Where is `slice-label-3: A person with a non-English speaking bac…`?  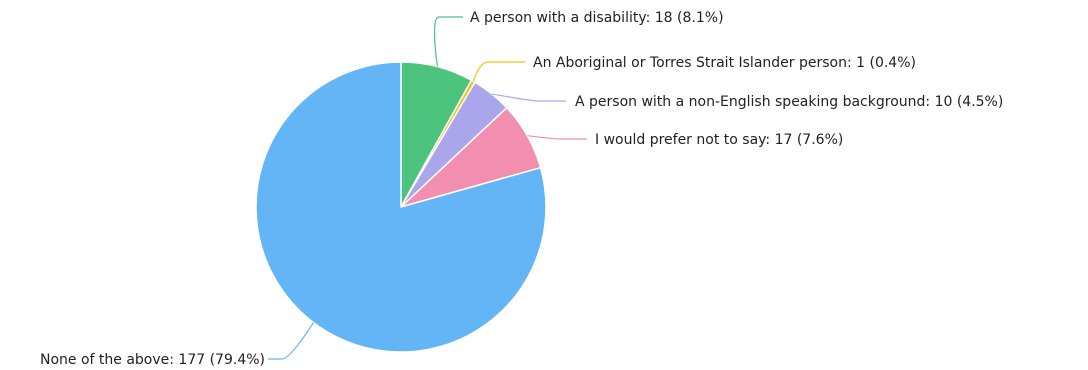
slice-label-3: A person with a non-English speaking bac… is located at coordinates (789, 102).